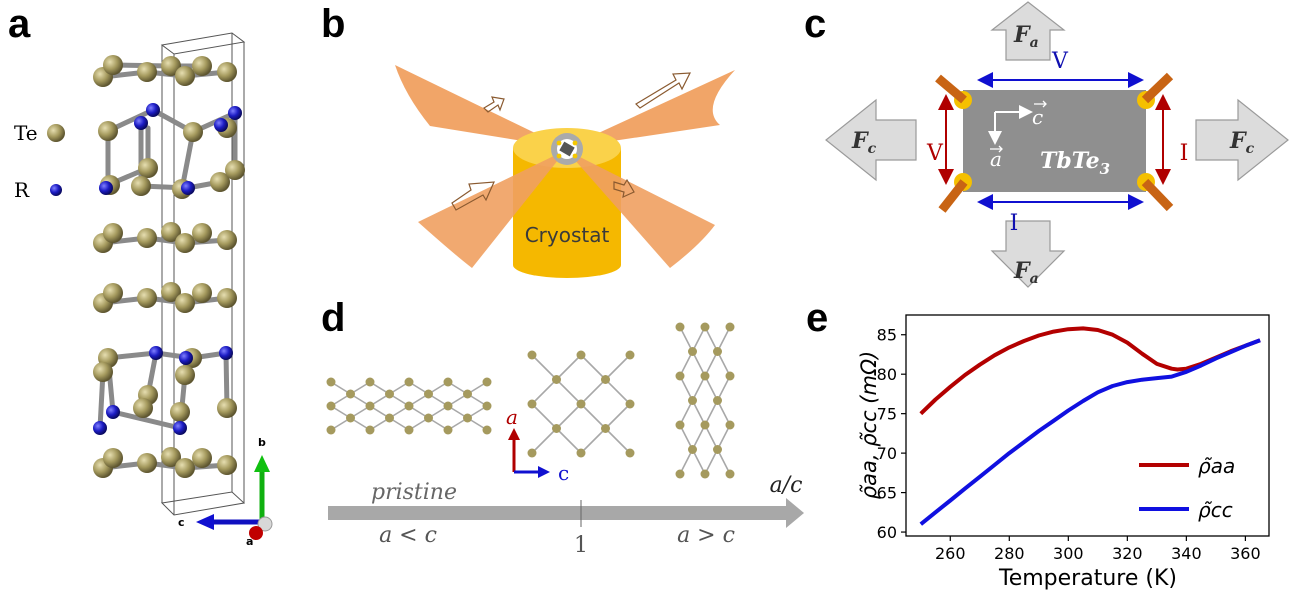 The image size is (1299, 593). What do you see at coordinates (567, 235) in the screenshot?
I see `cryostat-label: Cryostat` at bounding box center [567, 235].